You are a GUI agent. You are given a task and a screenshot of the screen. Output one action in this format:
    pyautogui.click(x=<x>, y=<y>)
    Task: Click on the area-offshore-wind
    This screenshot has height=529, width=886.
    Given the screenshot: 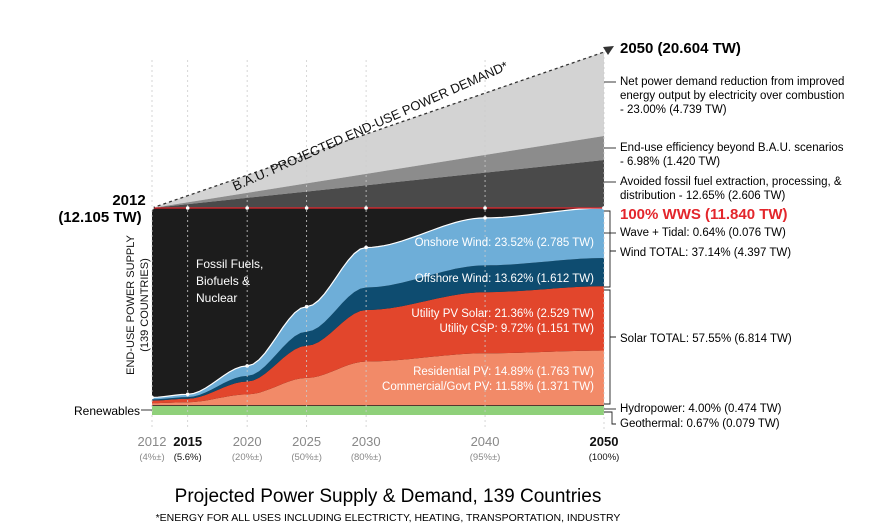 What is the action you would take?
    pyautogui.click(x=378, y=329)
    